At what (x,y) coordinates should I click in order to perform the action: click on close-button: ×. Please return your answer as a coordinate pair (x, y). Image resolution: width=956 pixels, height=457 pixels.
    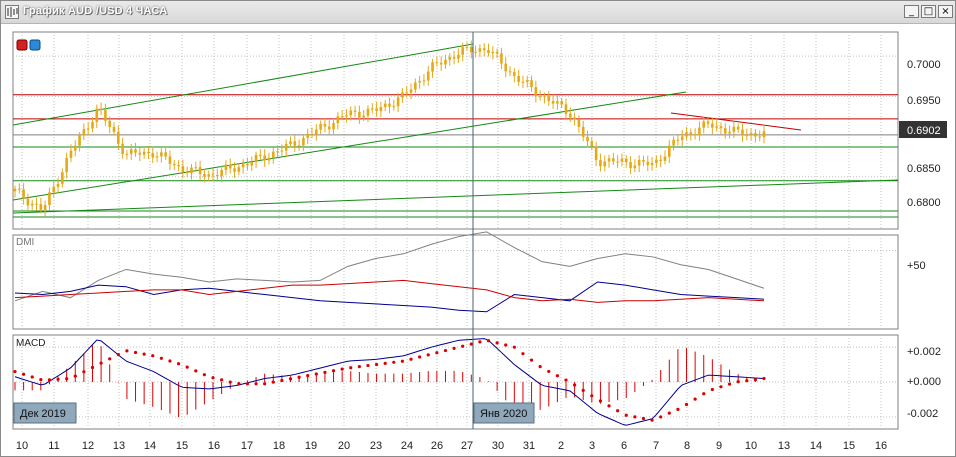
    Looking at the image, I should click on (945, 11).